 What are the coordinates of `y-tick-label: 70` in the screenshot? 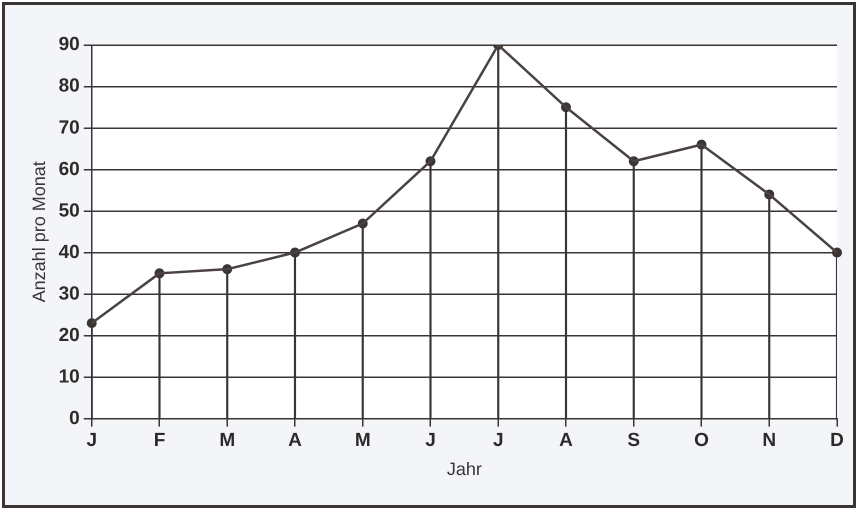 It's located at (69, 127).